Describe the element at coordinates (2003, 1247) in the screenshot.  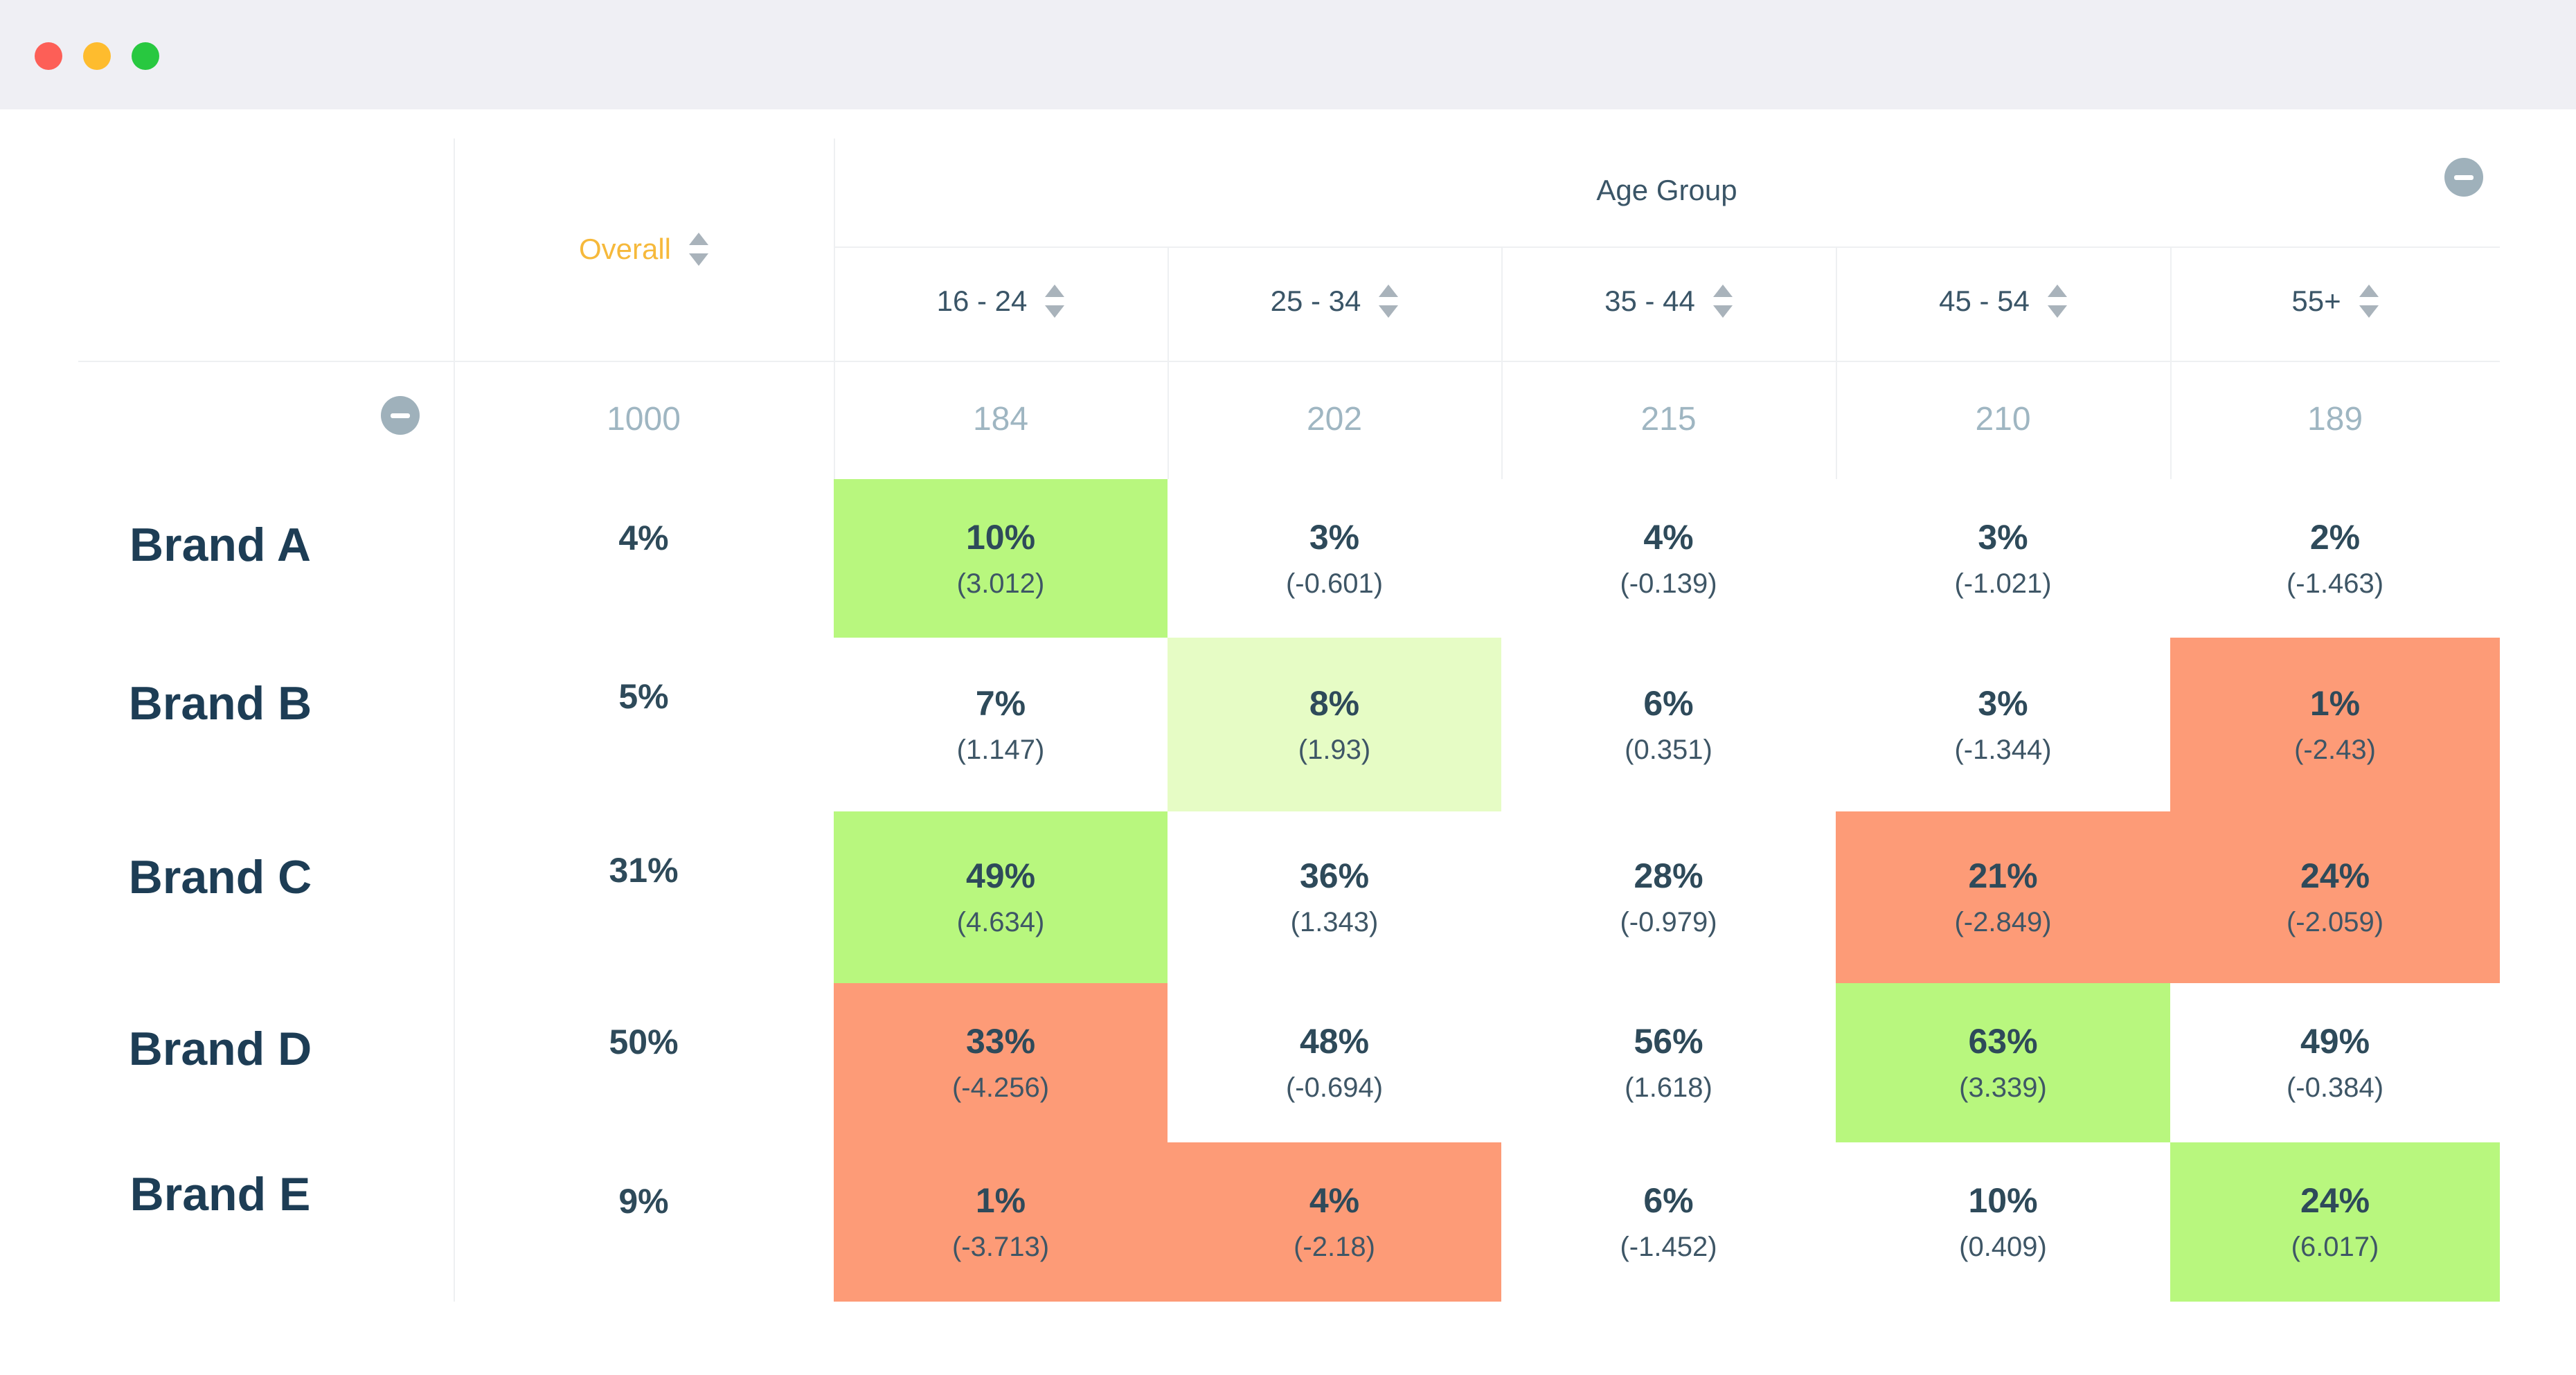
I see `cell-z-score: (0.409)` at that location.